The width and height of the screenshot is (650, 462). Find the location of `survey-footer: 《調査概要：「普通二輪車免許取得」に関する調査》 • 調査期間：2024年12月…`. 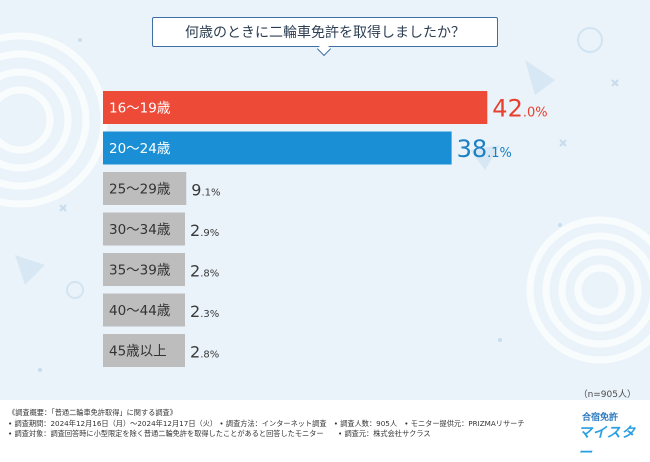

survey-footer: 《調査概要：「普通二輪車免許取得」に関する調査》 • 調査期間：2024年12月… is located at coordinates (288, 424).